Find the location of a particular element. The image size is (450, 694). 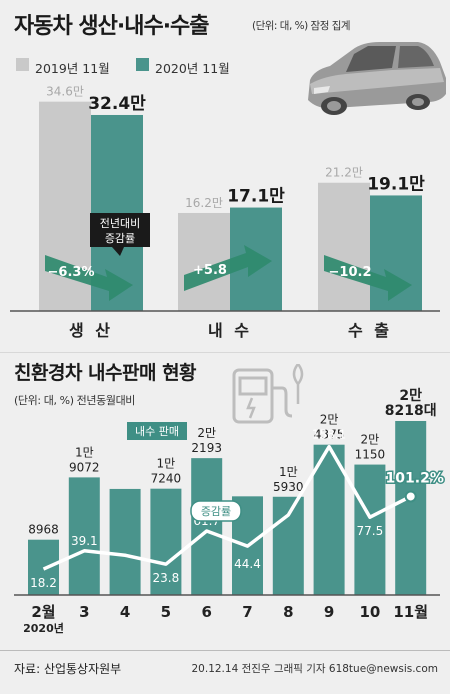

month-label-9: 11월 is located at coordinates (410, 612).